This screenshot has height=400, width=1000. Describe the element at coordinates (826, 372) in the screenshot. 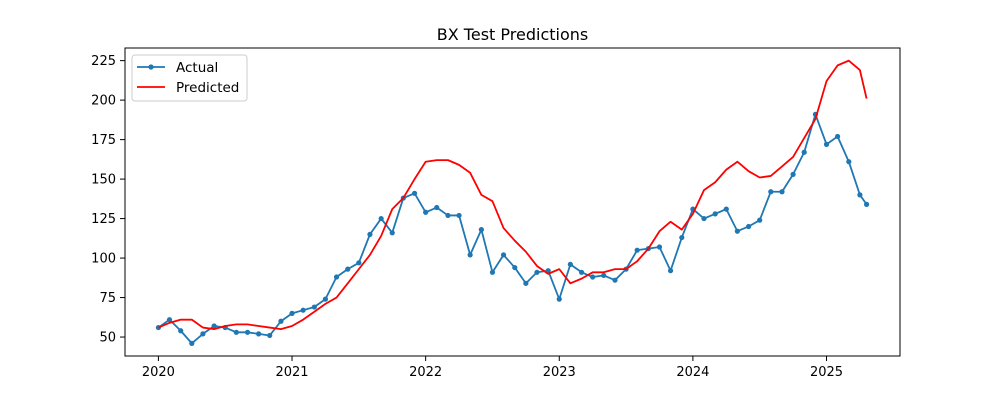

I see `x-tick-label: 2025` at that location.